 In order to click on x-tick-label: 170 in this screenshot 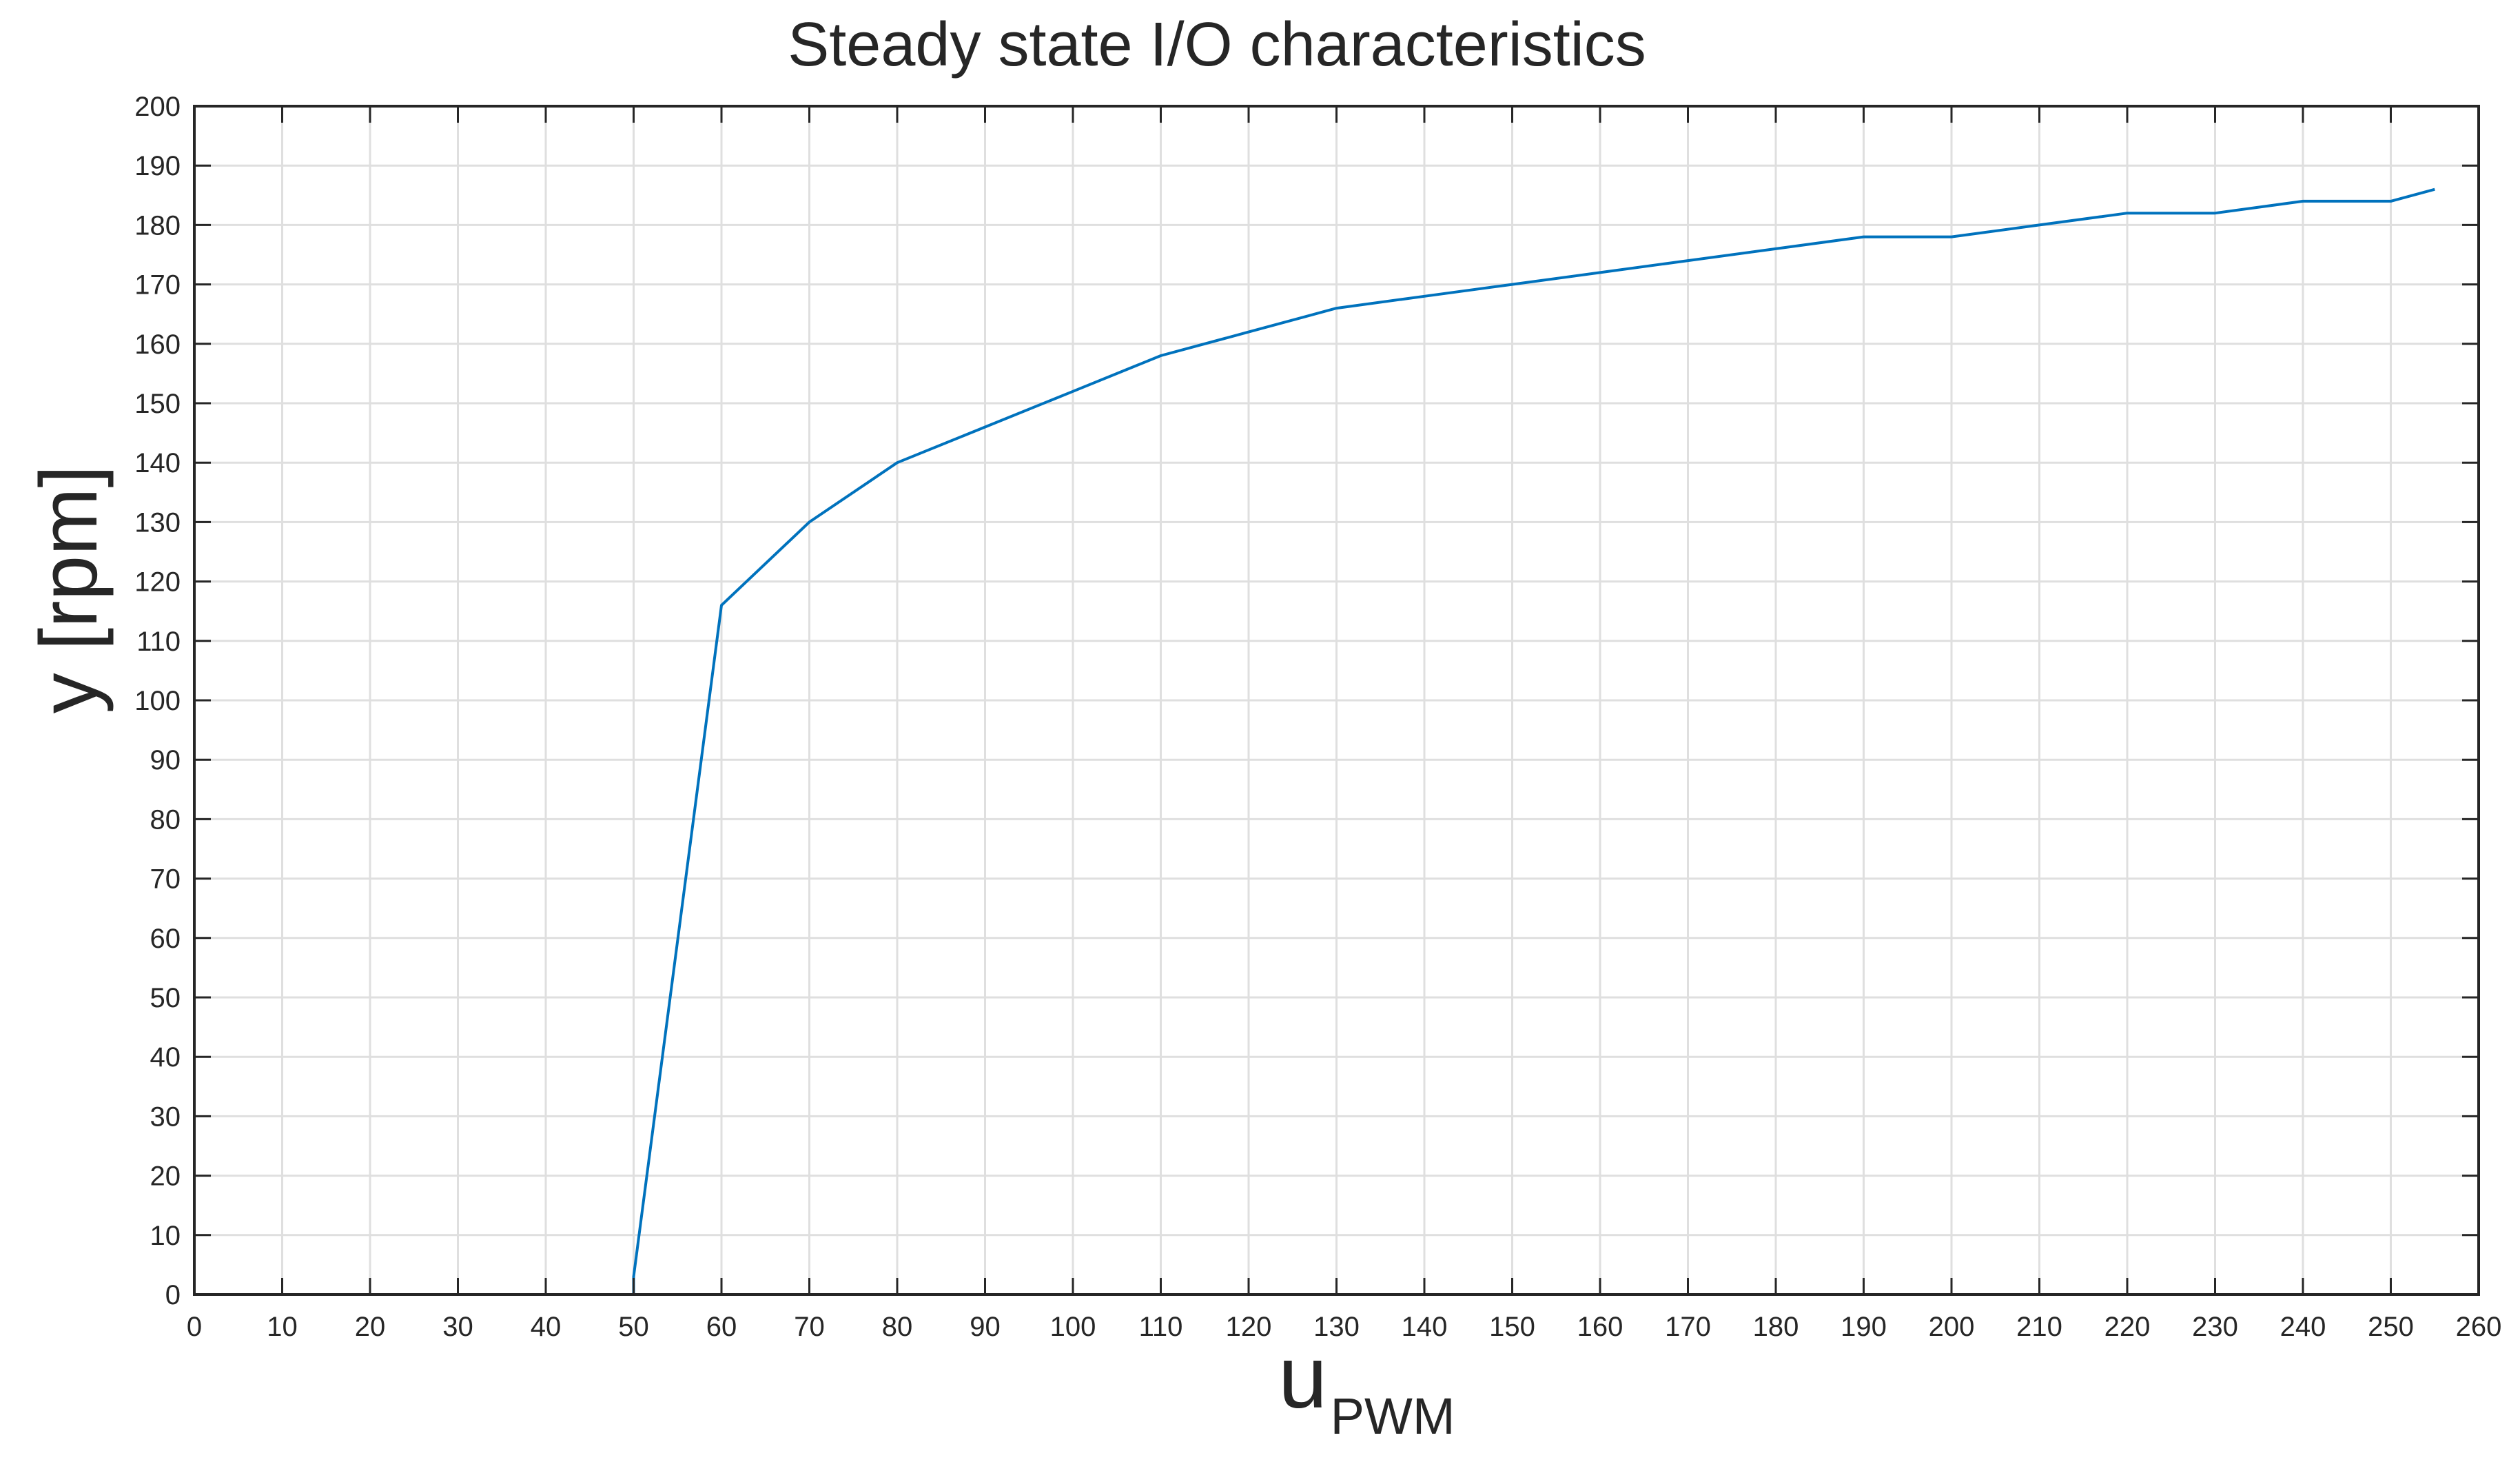, I will do `click(1688, 1327)`.